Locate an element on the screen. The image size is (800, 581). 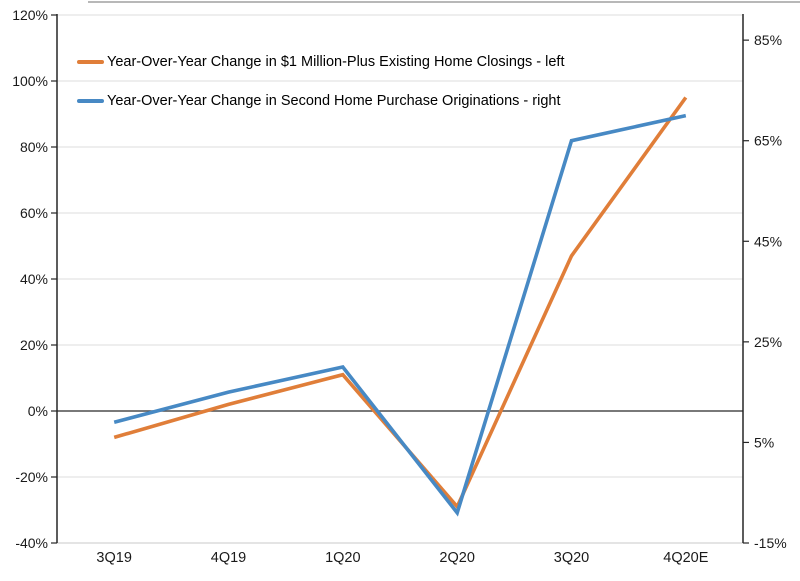
left-axis-tick-label: 80% is located at coordinates (34, 147).